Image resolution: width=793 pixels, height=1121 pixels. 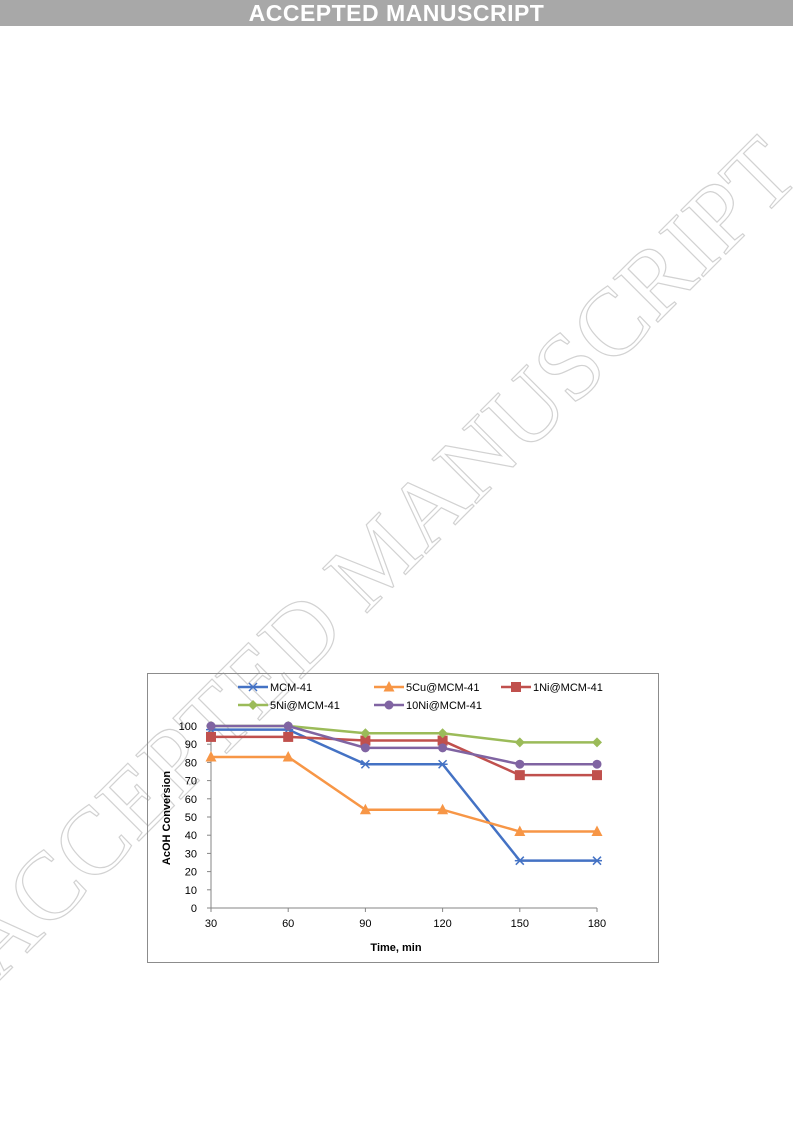 I want to click on x-tick-label: 60, so click(x=288, y=924).